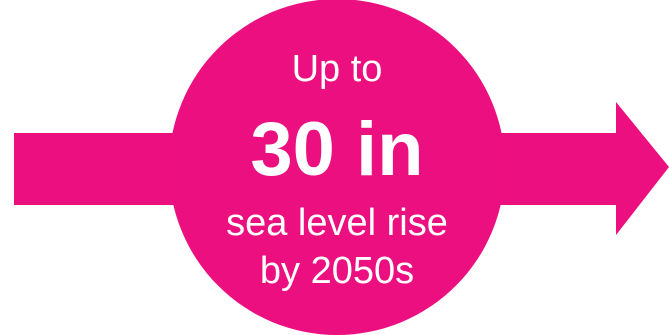 The image size is (669, 335). I want to click on callout-prefix: Up to, so click(337, 69).